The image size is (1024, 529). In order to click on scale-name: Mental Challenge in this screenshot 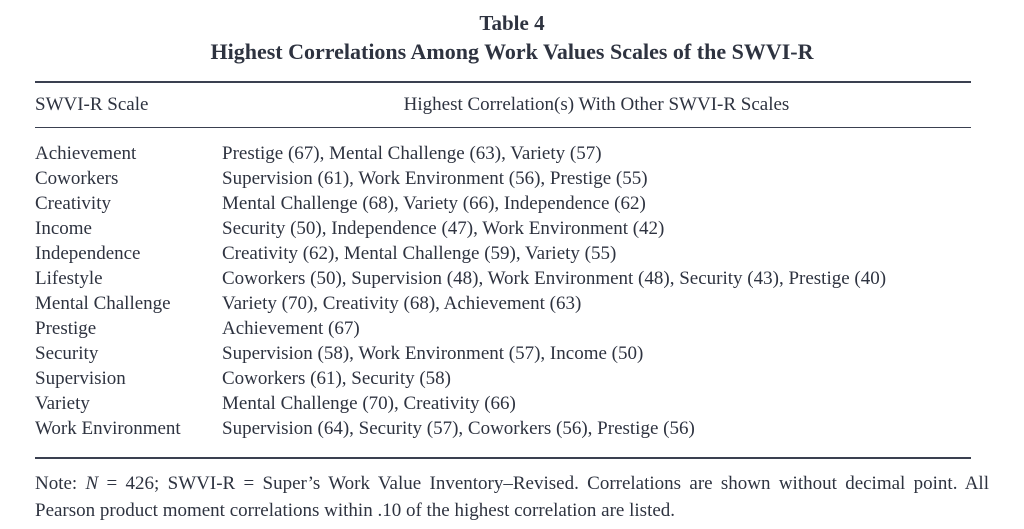, I will do `click(103, 303)`.